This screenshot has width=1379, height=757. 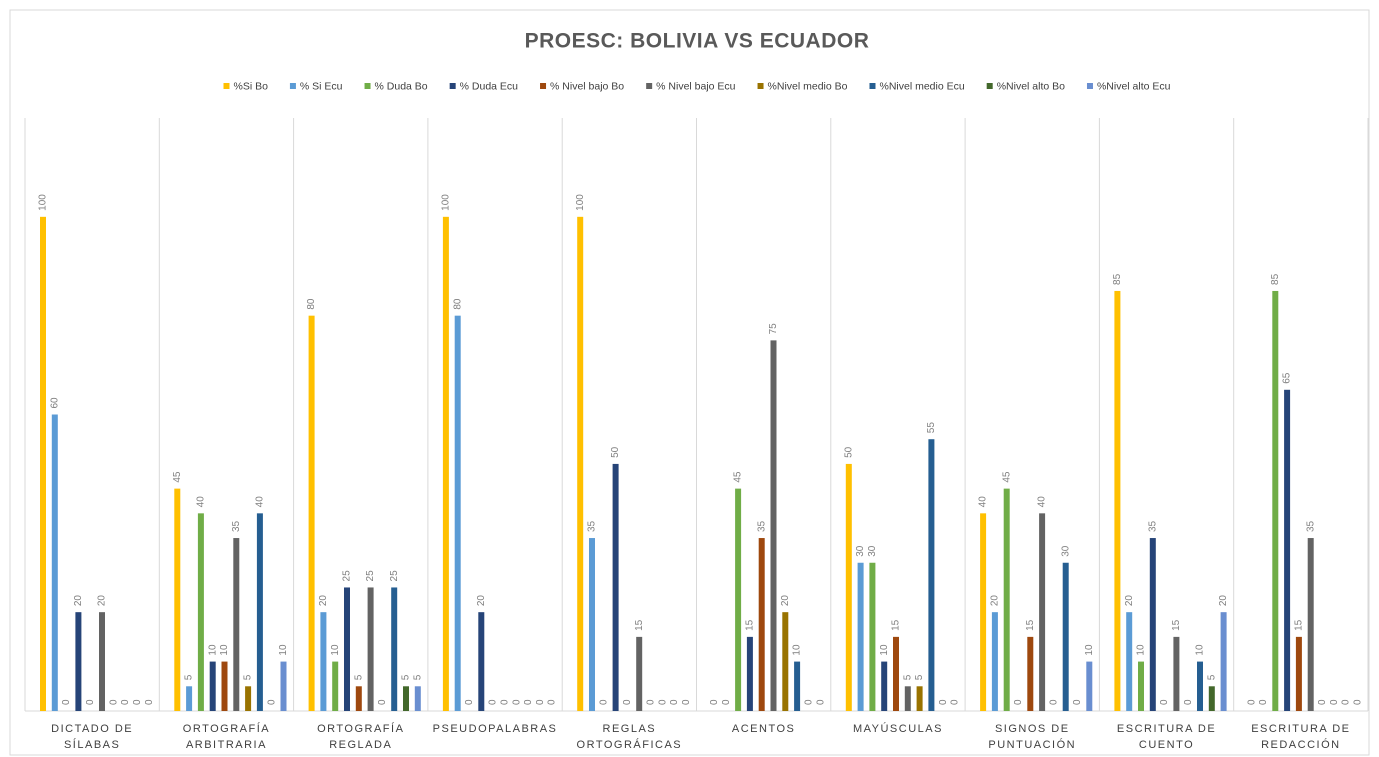 I want to click on legend-label: % Nivel bajo Bo, so click(x=587, y=86).